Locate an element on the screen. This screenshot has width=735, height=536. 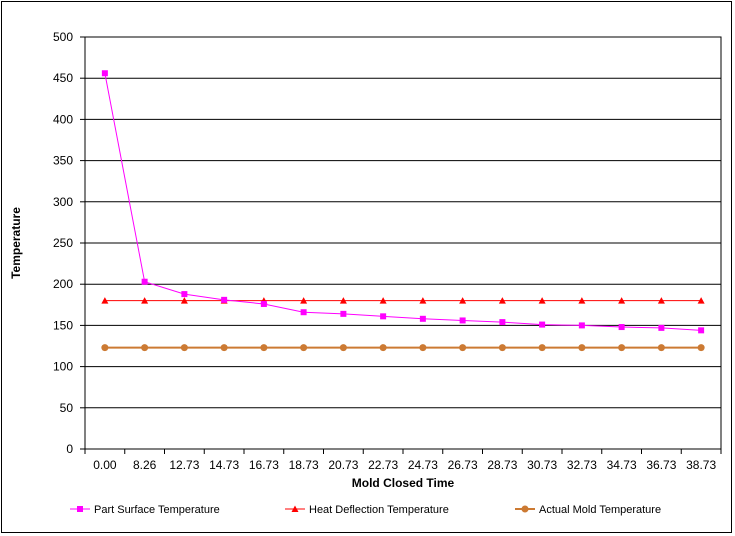
x-tick-label: 14.73 is located at coordinates (224, 465).